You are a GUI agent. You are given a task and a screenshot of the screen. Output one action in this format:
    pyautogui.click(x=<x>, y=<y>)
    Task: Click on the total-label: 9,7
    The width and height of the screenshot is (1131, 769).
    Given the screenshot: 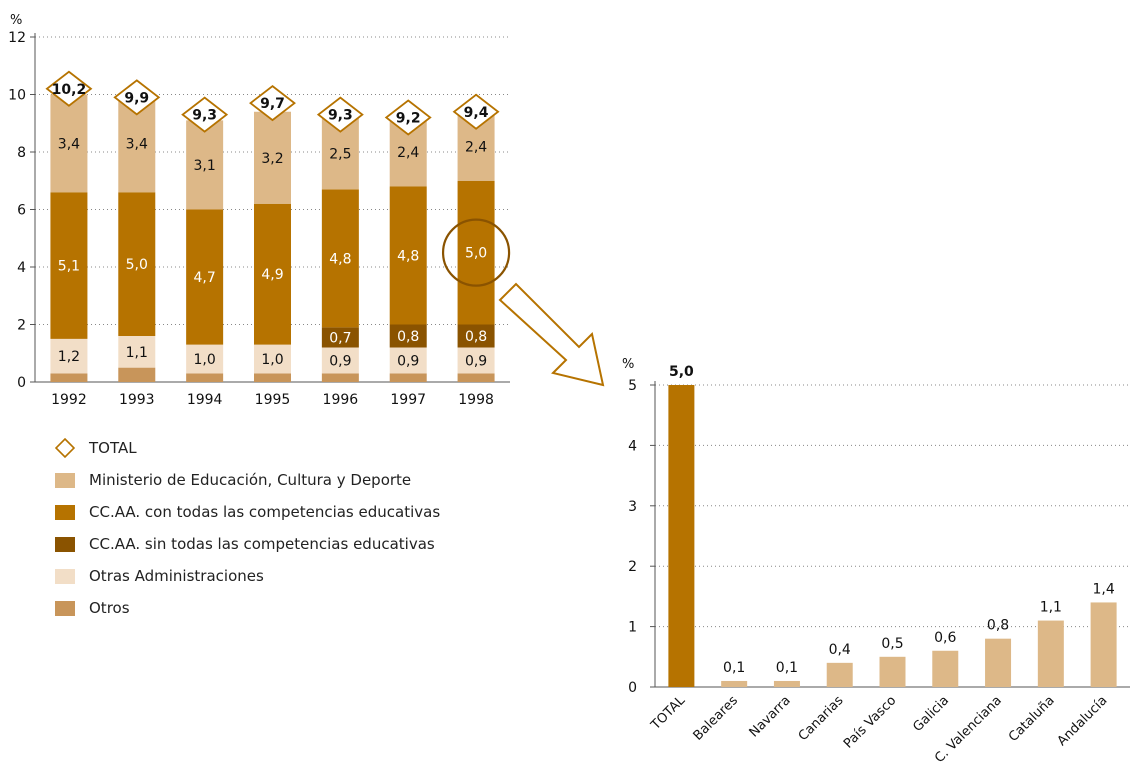 What is the action you would take?
    pyautogui.click(x=272, y=104)
    